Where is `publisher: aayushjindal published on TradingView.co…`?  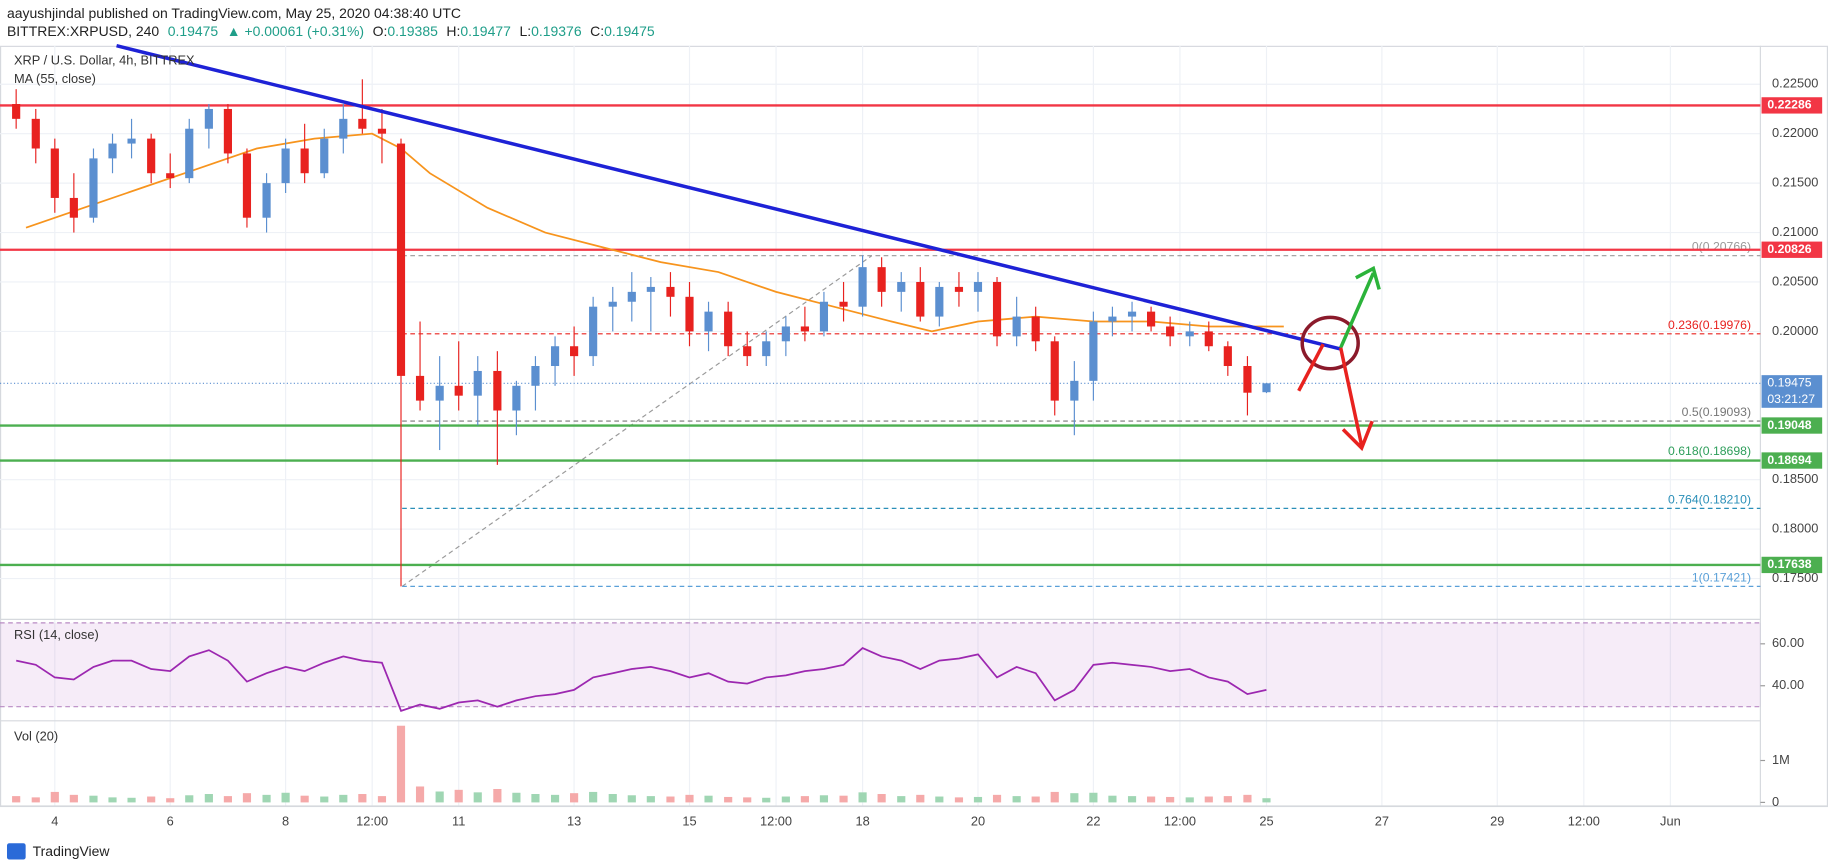 publisher: aayushjindal published on TradingView.co… is located at coordinates (234, 13).